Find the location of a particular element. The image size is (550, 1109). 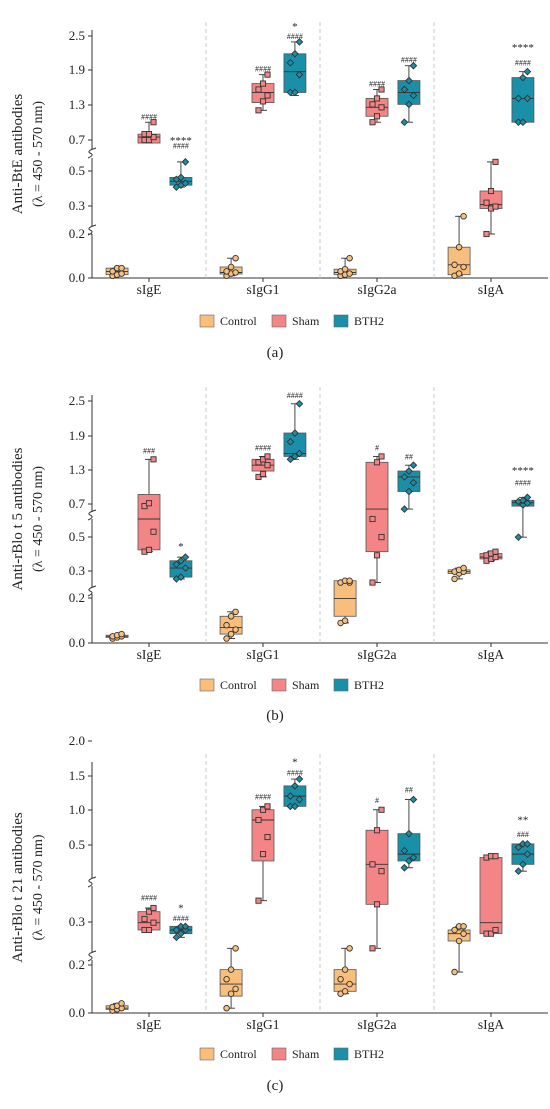

y-tick-label: 1.9 is located at coordinates (77, 435).